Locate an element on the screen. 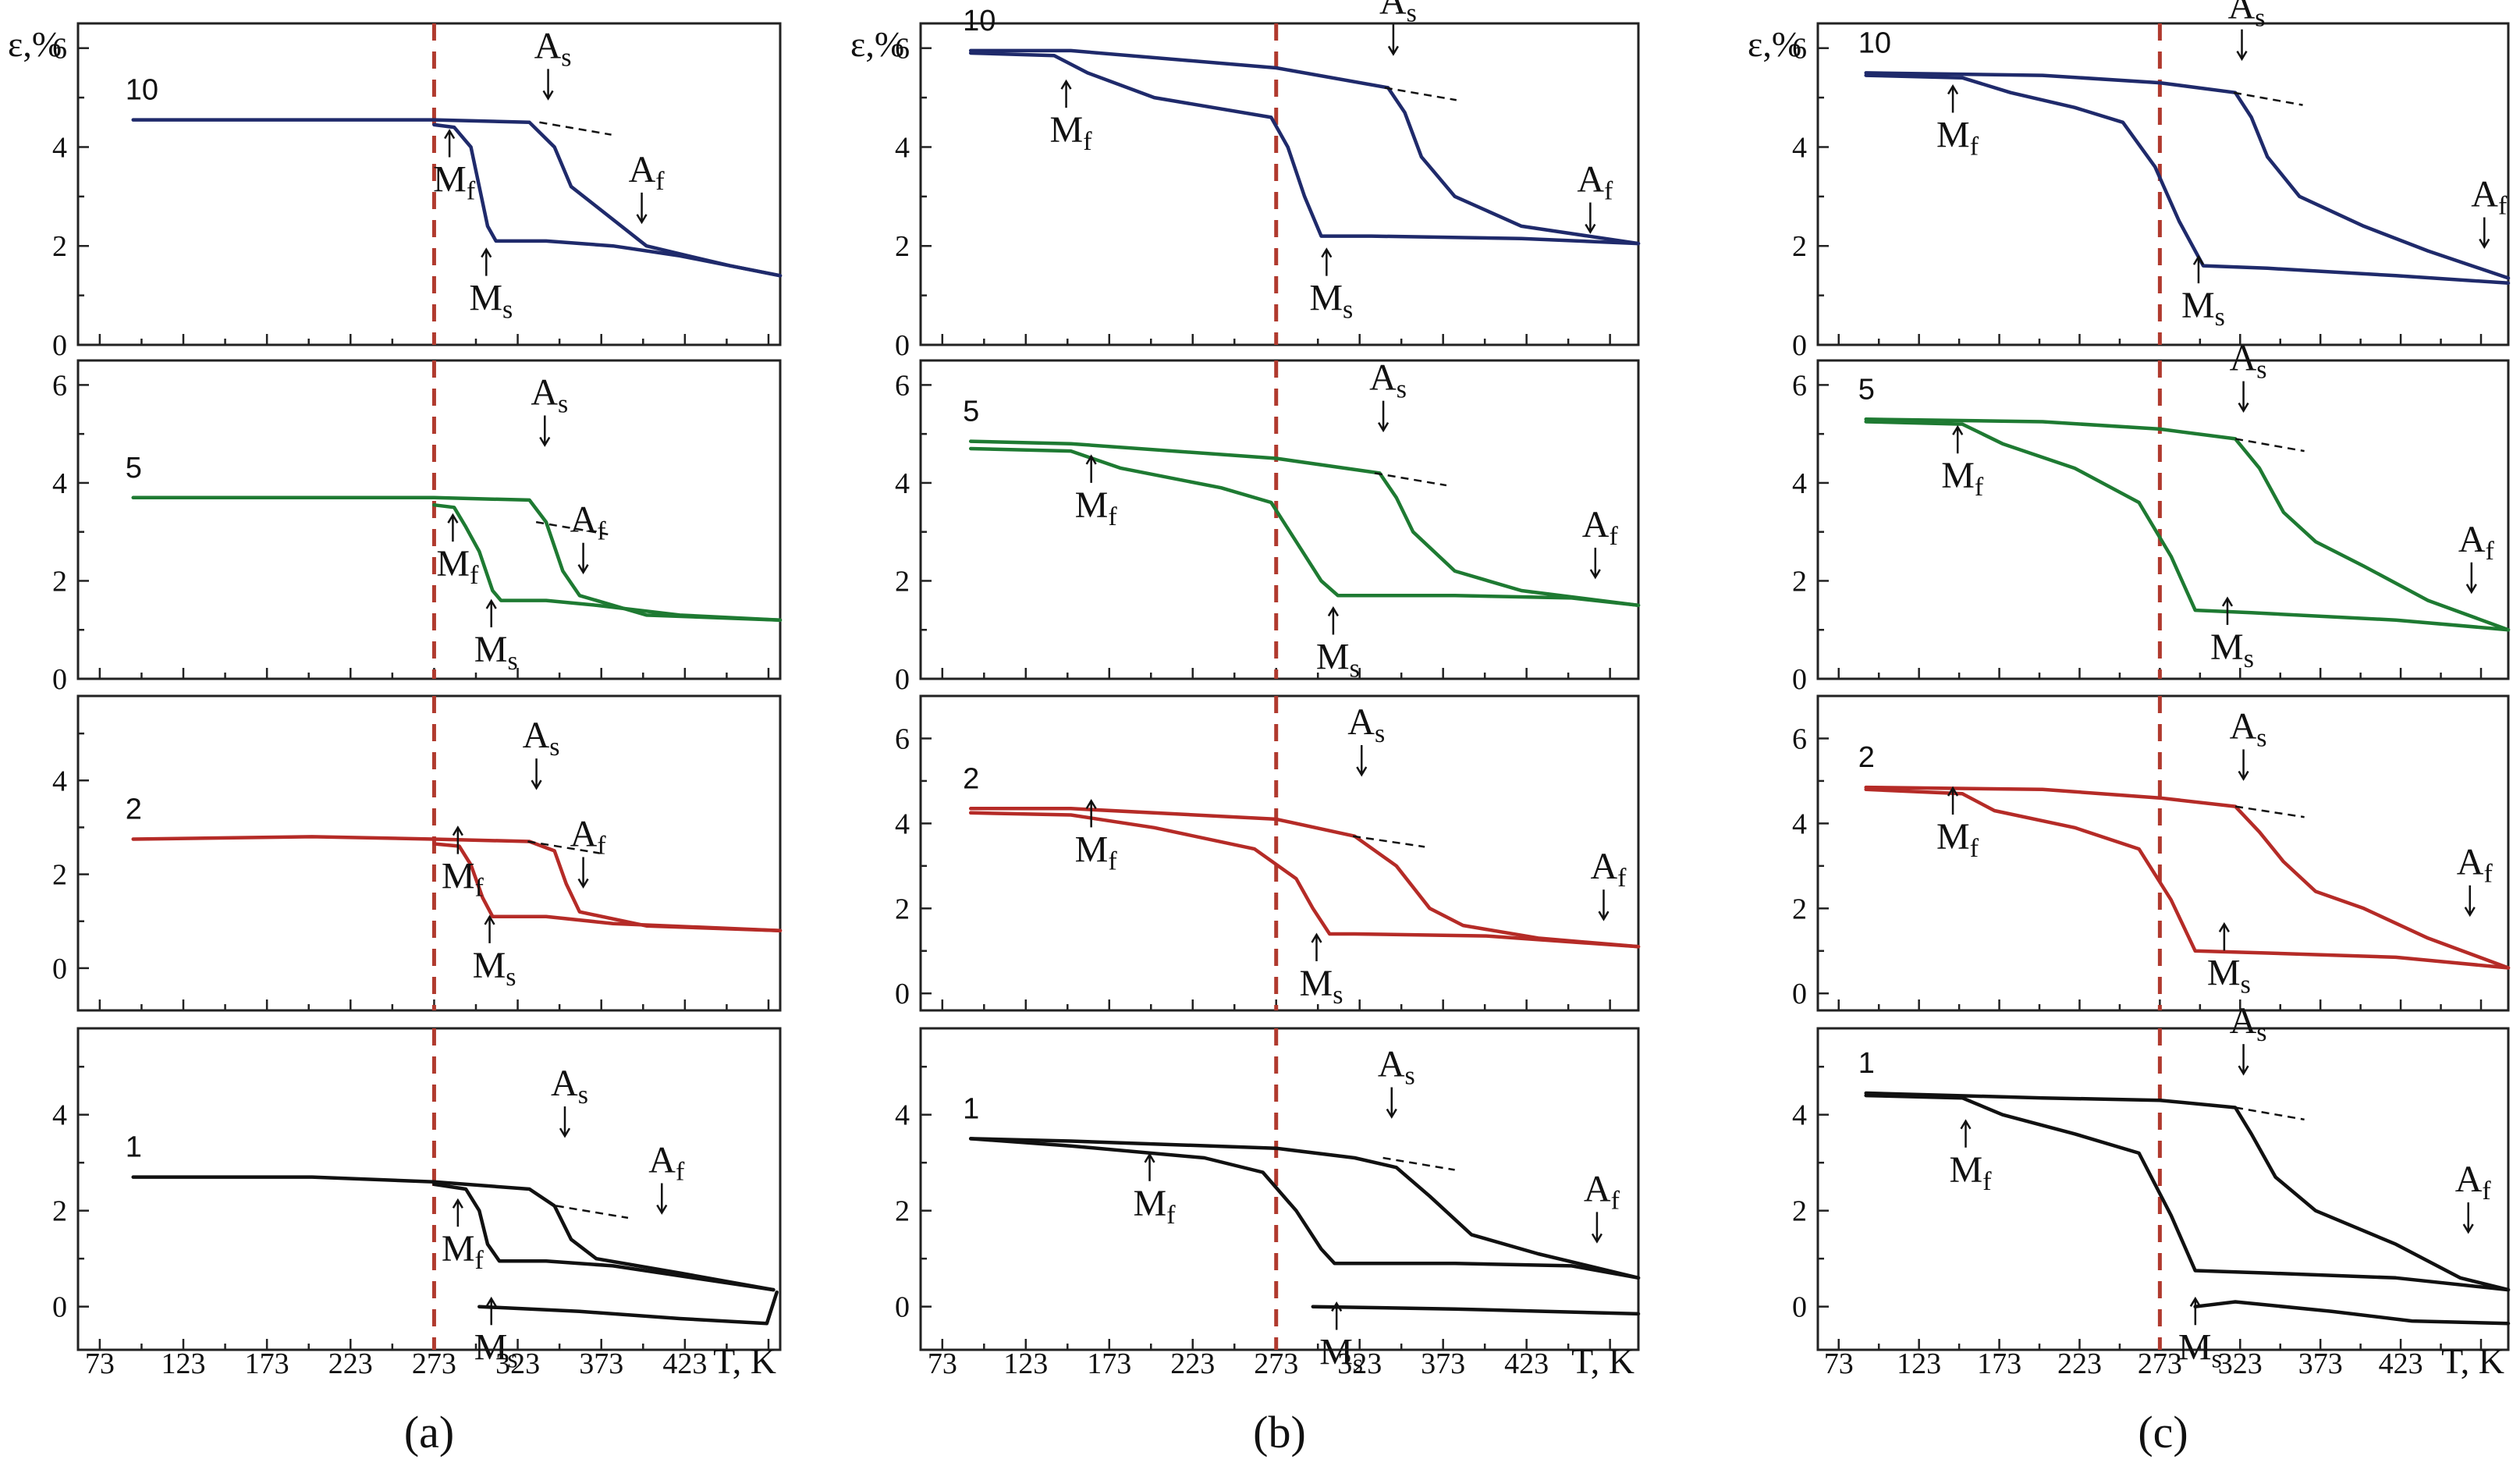  subplot-a-2: 0 2 4 2 As Af Mf Ms is located at coordinates (418, 853).